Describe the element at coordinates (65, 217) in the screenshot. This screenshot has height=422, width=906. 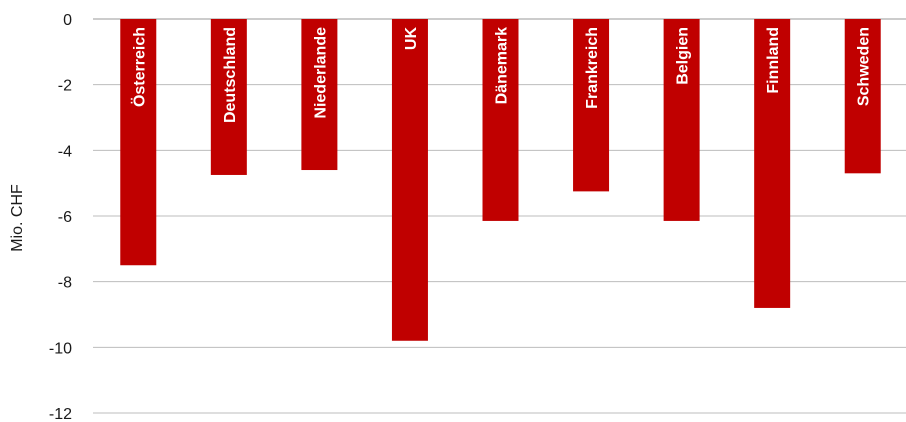
I see `y-tick-label: -6` at that location.